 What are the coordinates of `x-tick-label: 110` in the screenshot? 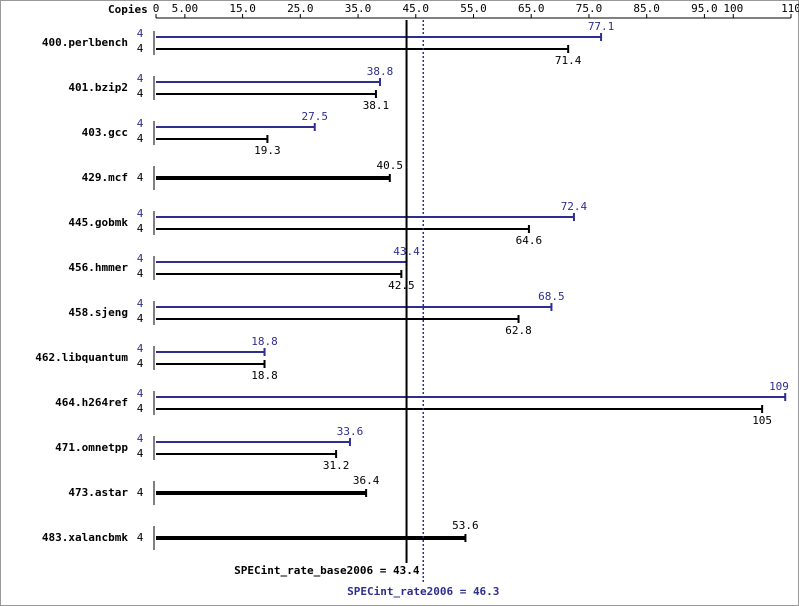 It's located at (790, 8).